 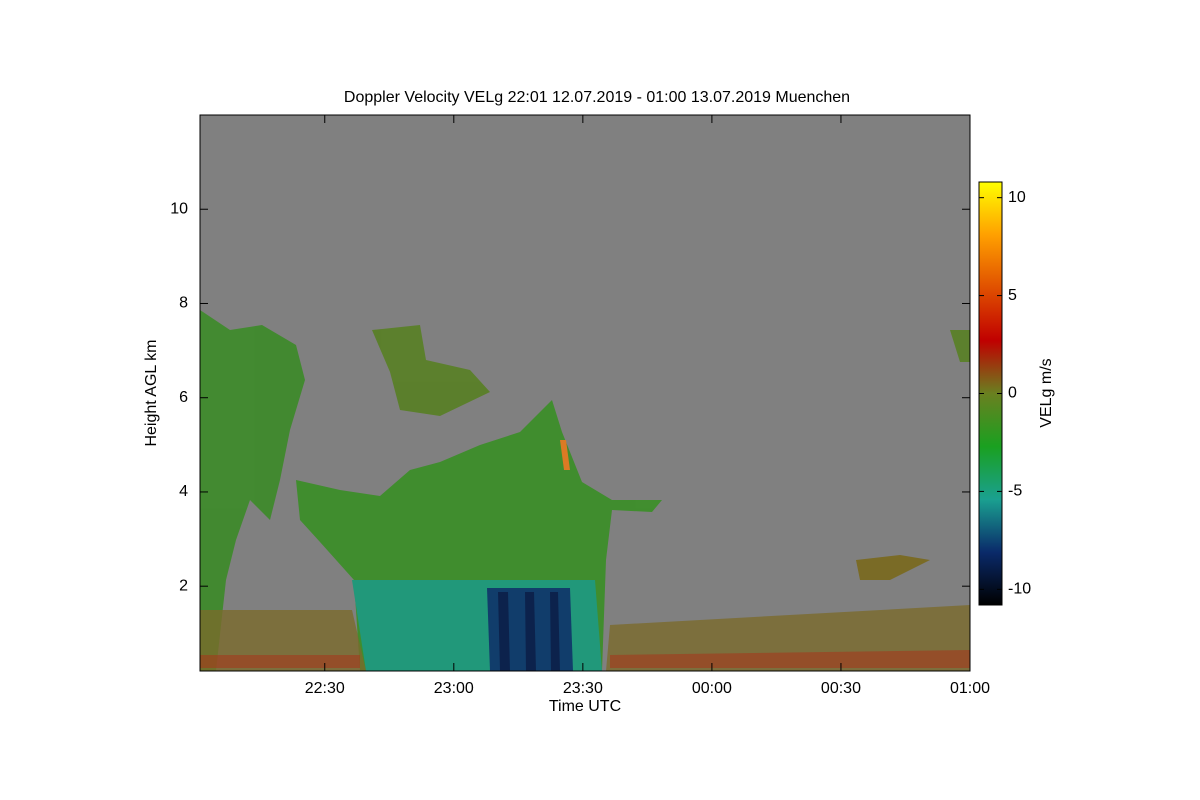 What do you see at coordinates (712, 688) in the screenshot?
I see `x-tick-label: 00:00` at bounding box center [712, 688].